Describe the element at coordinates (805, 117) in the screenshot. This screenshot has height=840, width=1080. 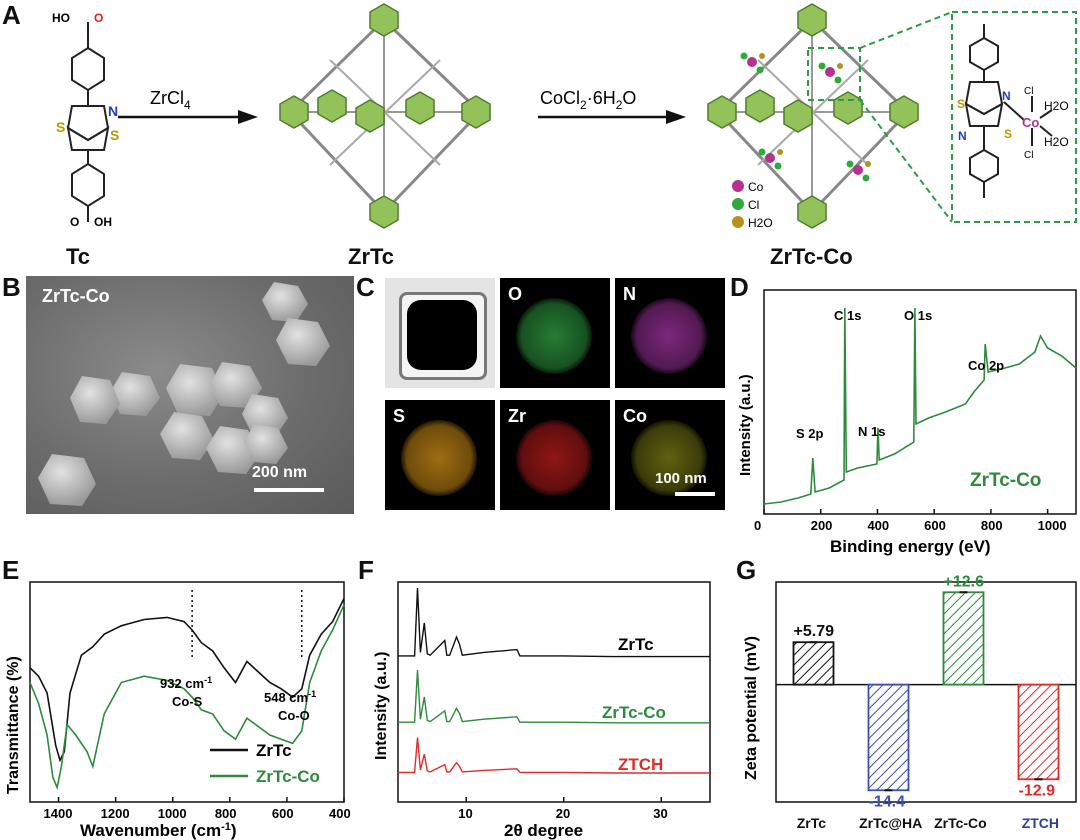
I see `co-complexes` at that location.